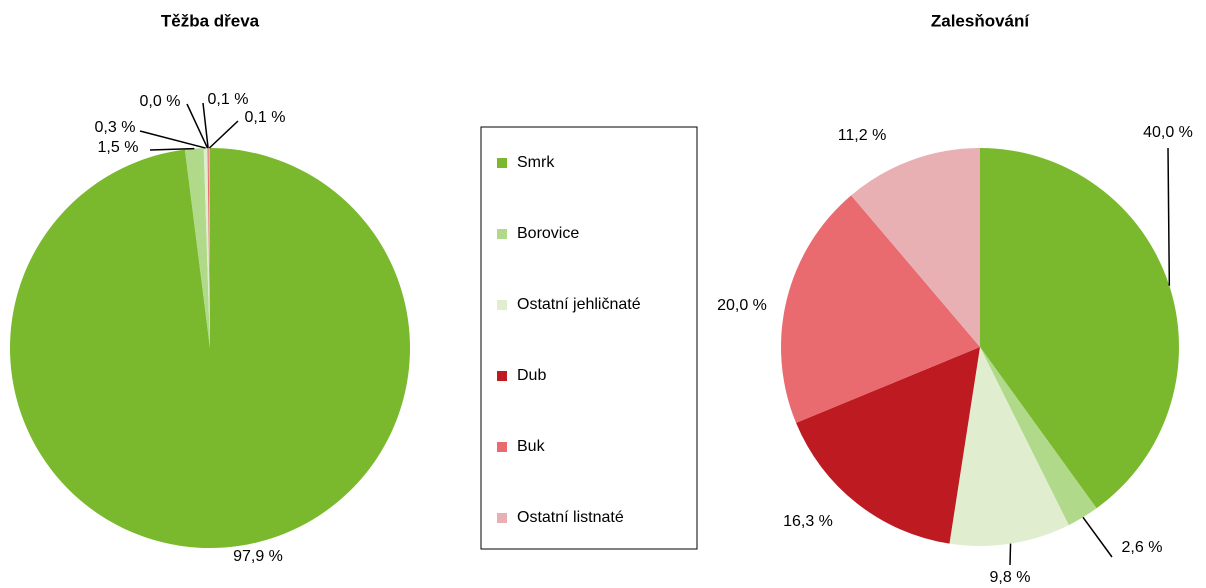  I want to click on chart-title: Těžba dřeva, so click(210, 20).